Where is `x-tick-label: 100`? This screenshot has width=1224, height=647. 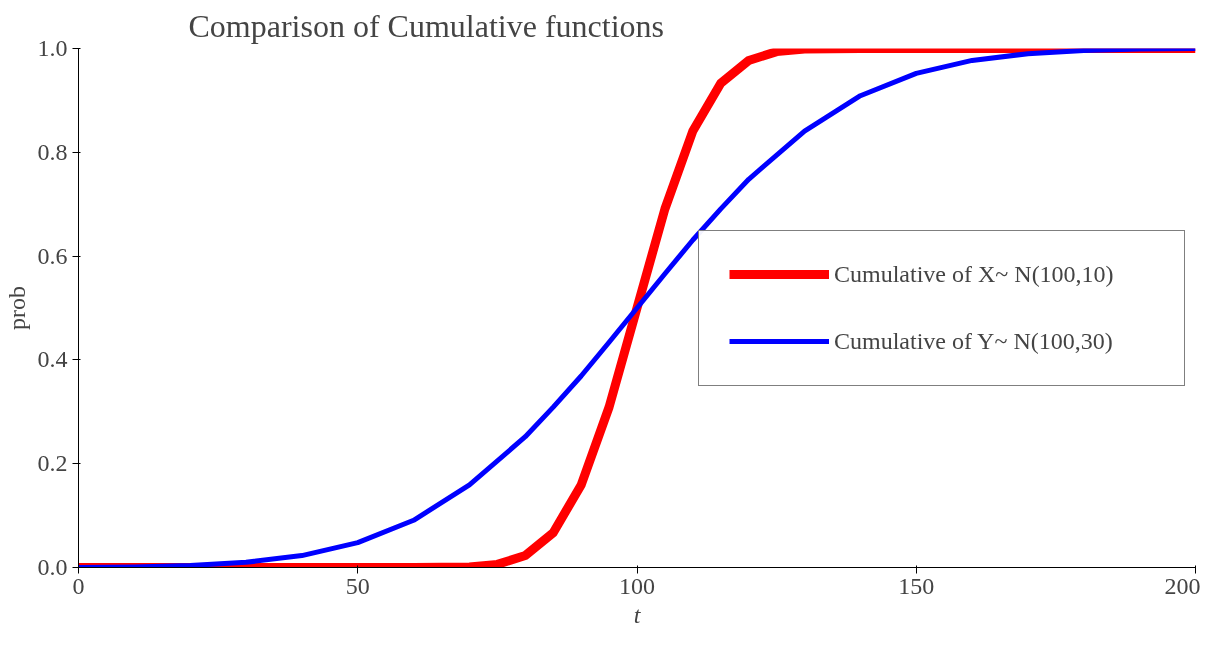 x-tick-label: 100 is located at coordinates (637, 585).